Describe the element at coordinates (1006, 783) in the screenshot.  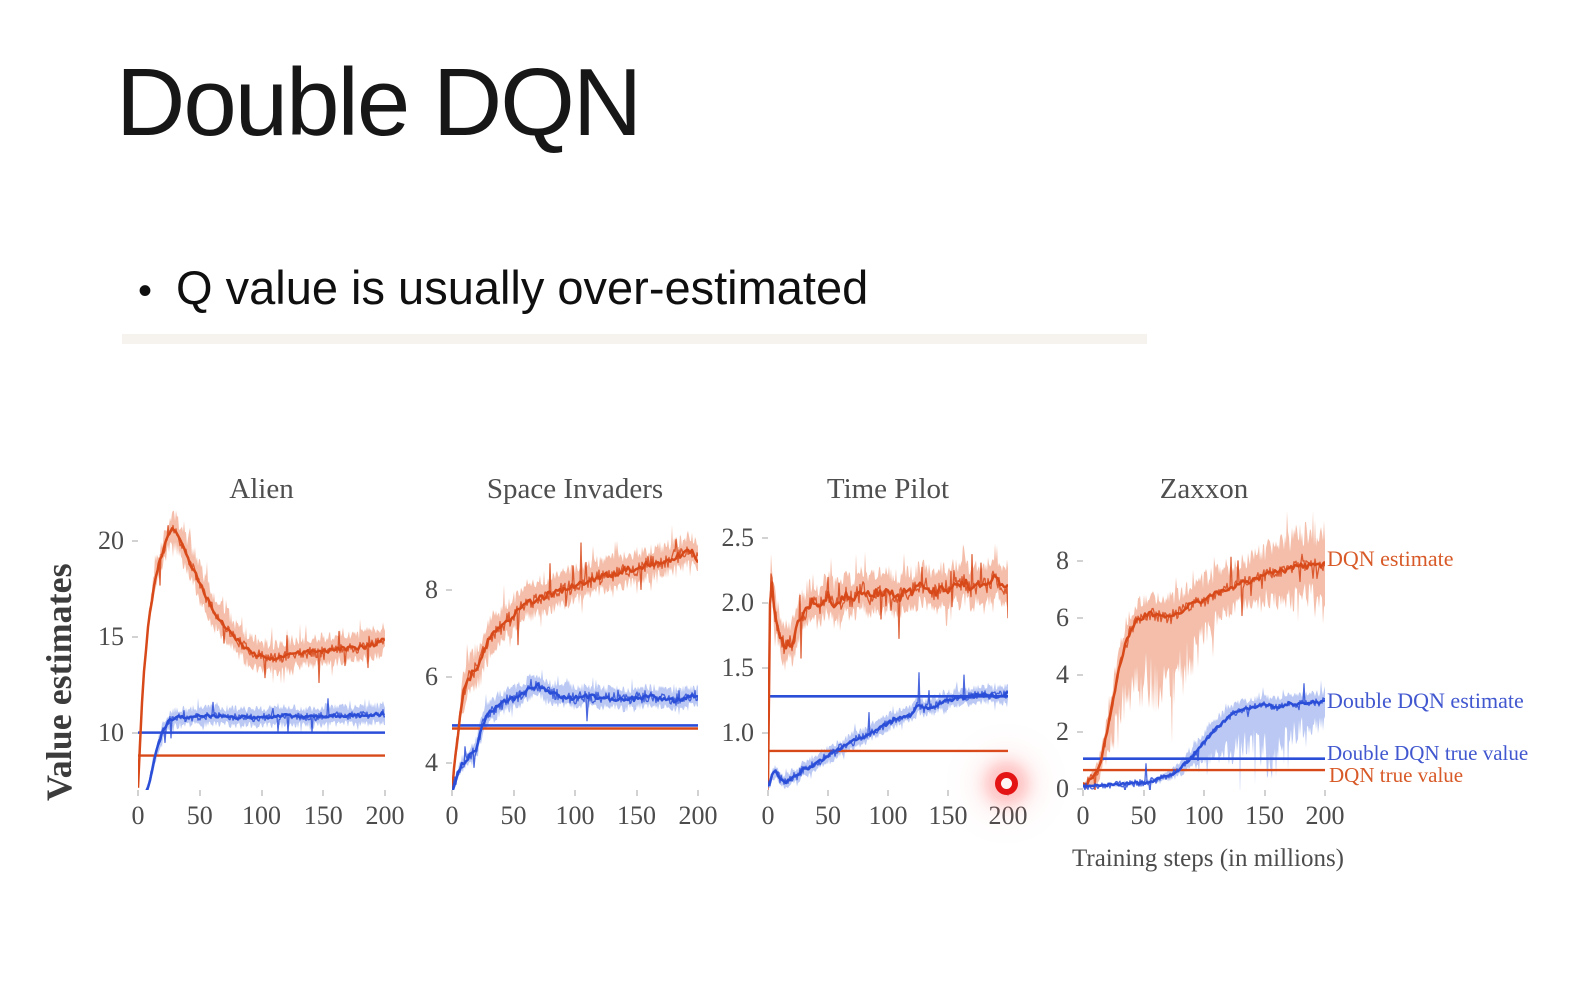
I see `laser-pointer-dot` at that location.